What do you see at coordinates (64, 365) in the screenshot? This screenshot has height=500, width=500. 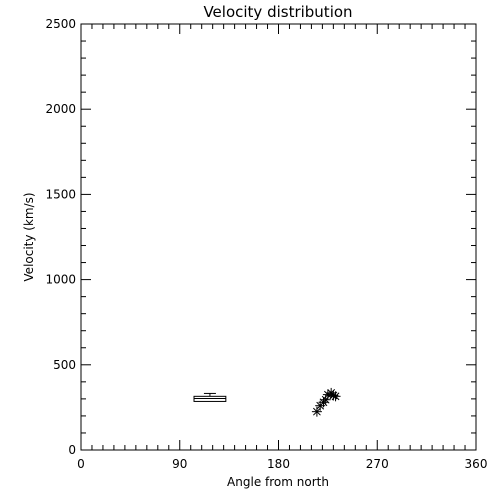 I see `y-tick-label: 500` at bounding box center [64, 365].